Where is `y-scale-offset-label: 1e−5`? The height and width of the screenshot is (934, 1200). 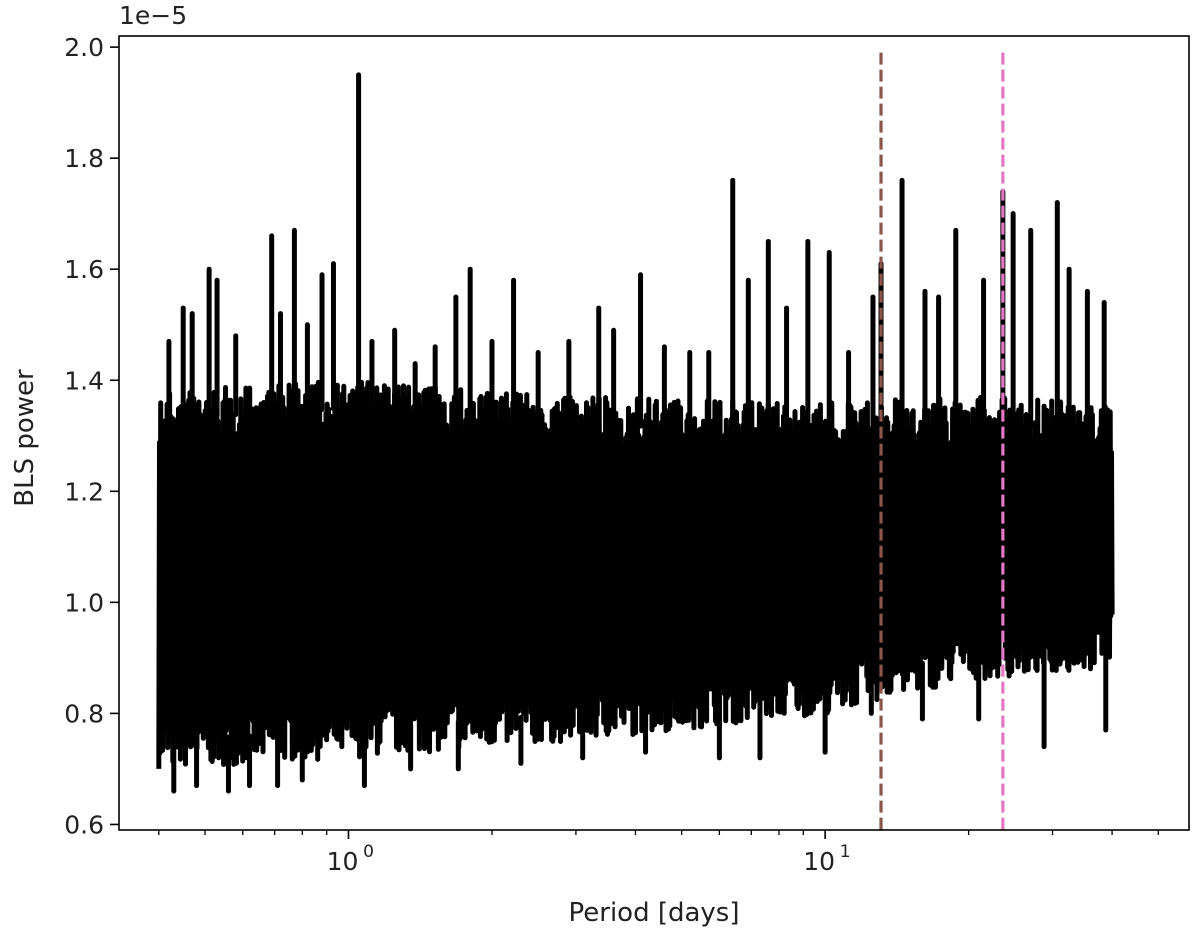 y-scale-offset-label: 1e−5 is located at coordinates (153, 15).